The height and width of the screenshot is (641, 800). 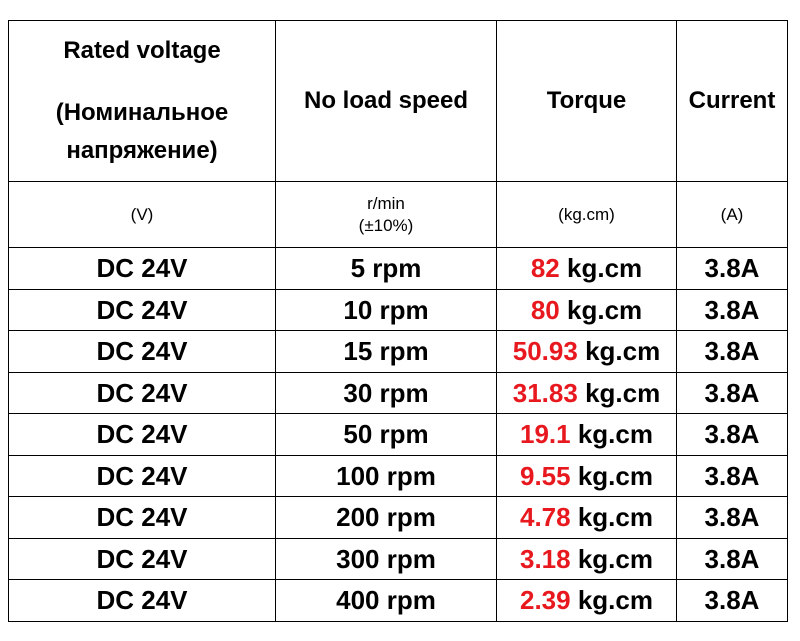 What do you see at coordinates (386, 558) in the screenshot?
I see `speed-cell: 300 rpm` at bounding box center [386, 558].